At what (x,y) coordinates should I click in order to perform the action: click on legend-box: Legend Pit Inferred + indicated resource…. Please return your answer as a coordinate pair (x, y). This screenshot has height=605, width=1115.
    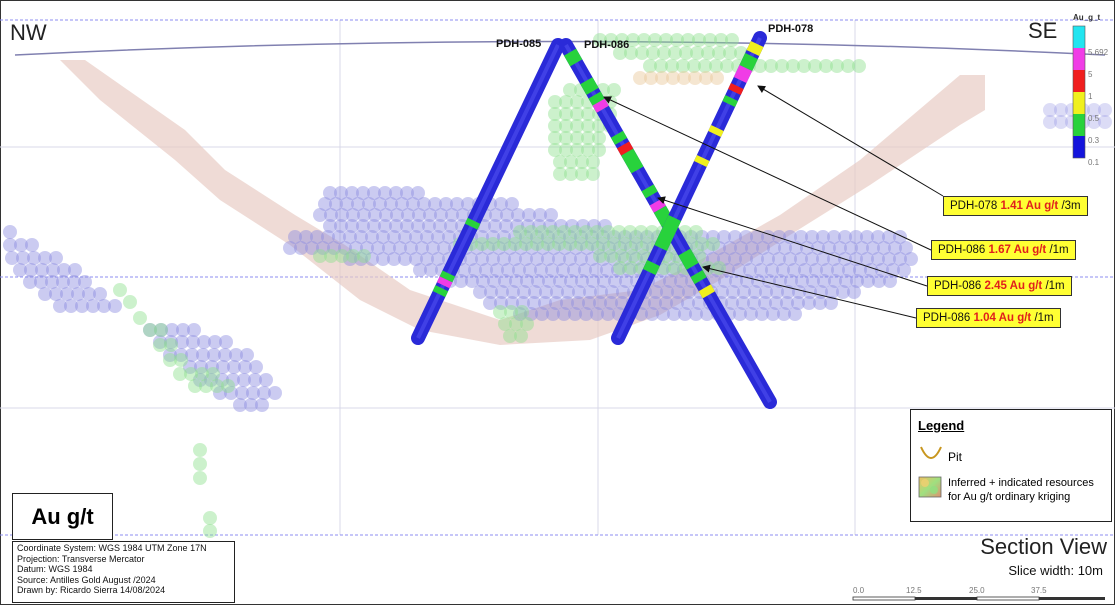
    Looking at the image, I should click on (1011, 465).